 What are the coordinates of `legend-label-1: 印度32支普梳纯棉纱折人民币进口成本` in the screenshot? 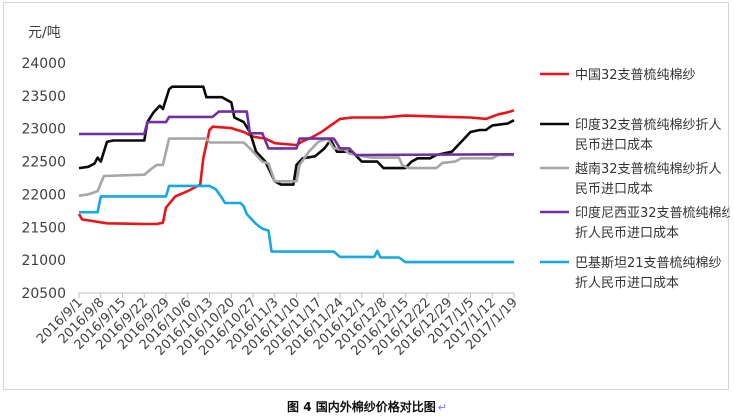 It's located at (648, 135).